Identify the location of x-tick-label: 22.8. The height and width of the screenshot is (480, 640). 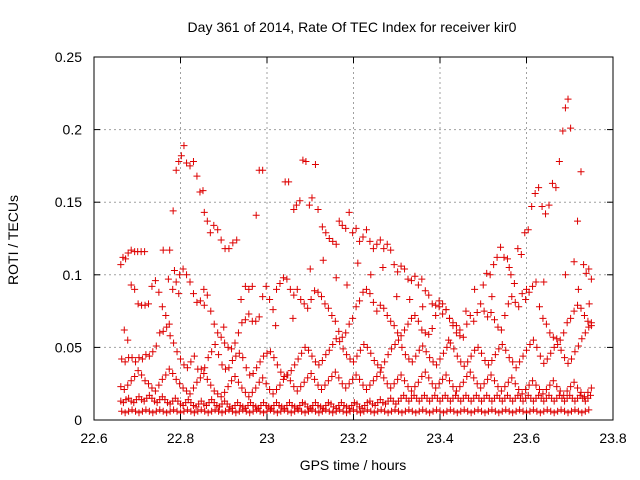
(180, 438).